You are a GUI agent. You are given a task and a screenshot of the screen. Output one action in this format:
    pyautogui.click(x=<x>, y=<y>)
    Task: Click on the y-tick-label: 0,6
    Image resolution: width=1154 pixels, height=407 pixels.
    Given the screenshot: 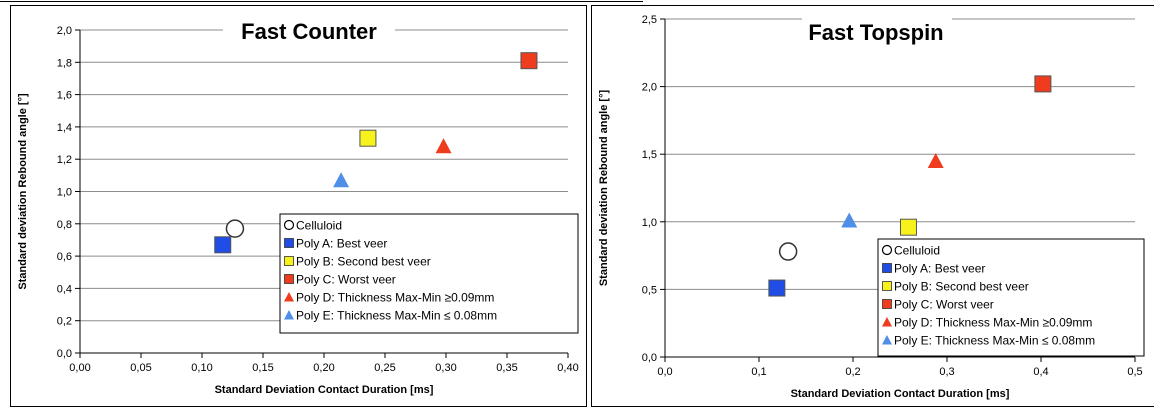 What is the action you would take?
    pyautogui.click(x=64, y=257)
    